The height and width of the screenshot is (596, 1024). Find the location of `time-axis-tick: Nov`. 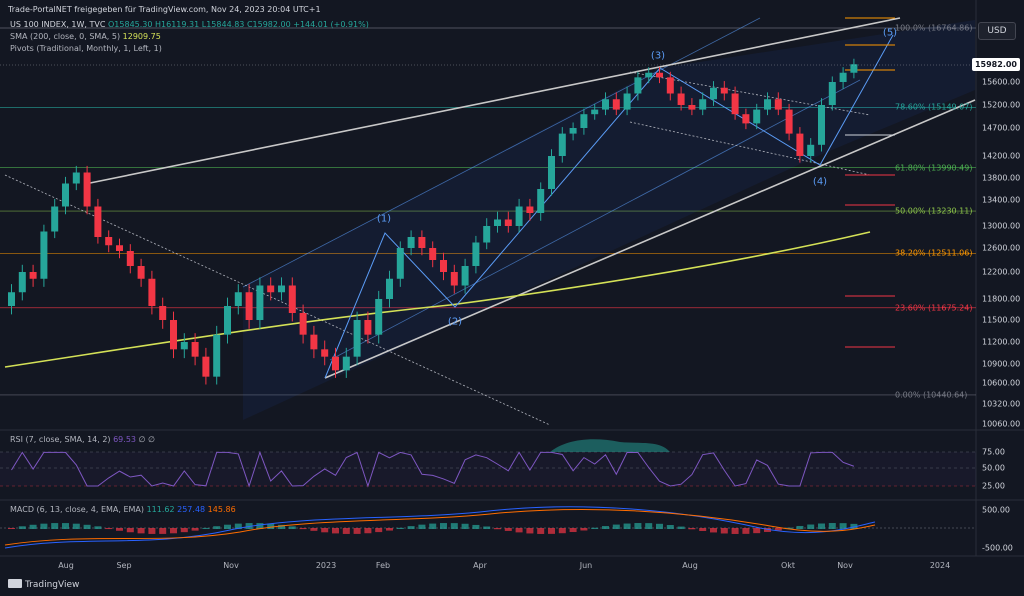

time-axis-tick: Nov is located at coordinates (231, 565).